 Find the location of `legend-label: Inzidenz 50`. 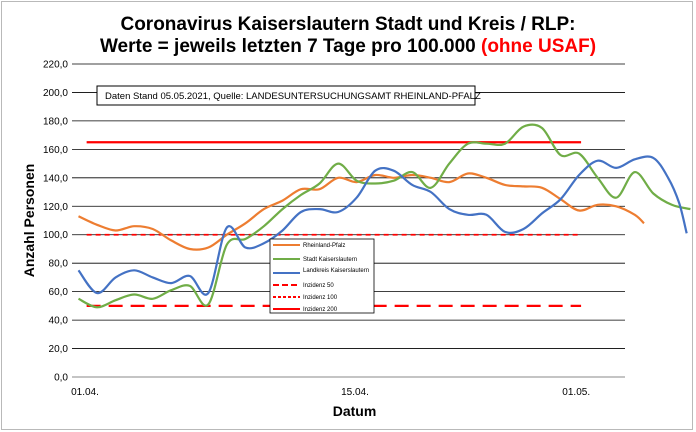

legend-label: Inzidenz 50 is located at coordinates (318, 286).